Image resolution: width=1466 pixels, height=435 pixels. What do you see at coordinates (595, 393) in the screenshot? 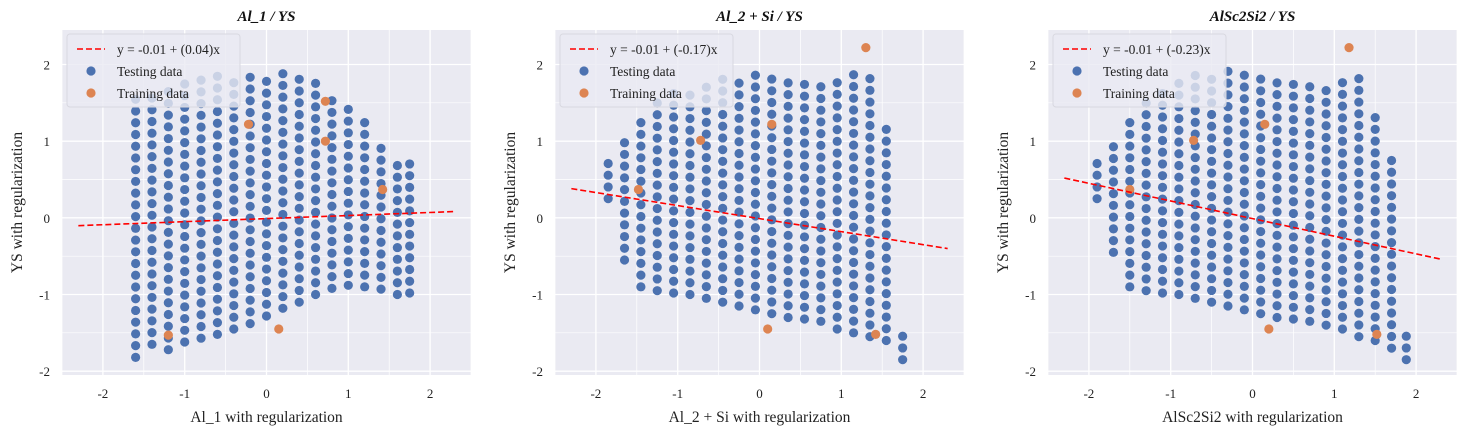
I see `x-tick-label: -2` at bounding box center [595, 393].